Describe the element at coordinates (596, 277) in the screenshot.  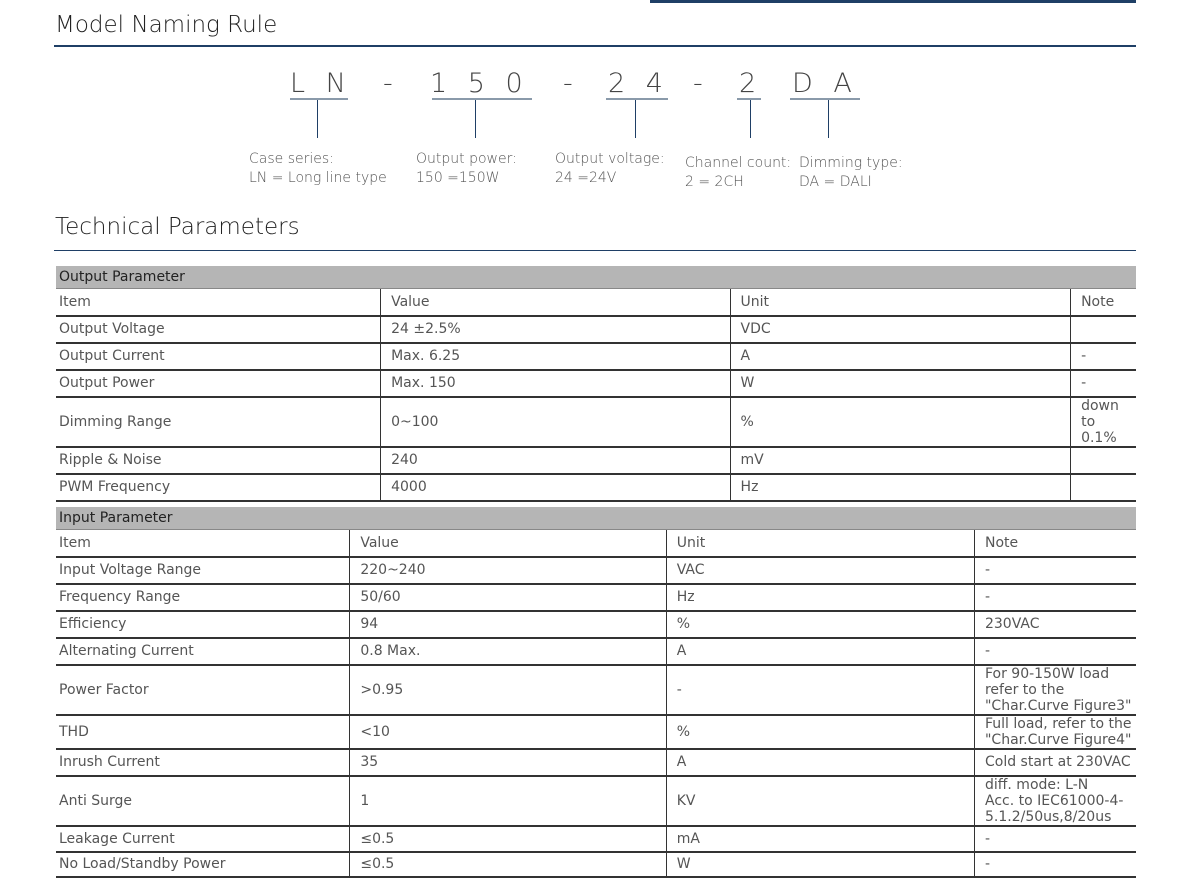
I see `section-title: Output Parameter` at that location.